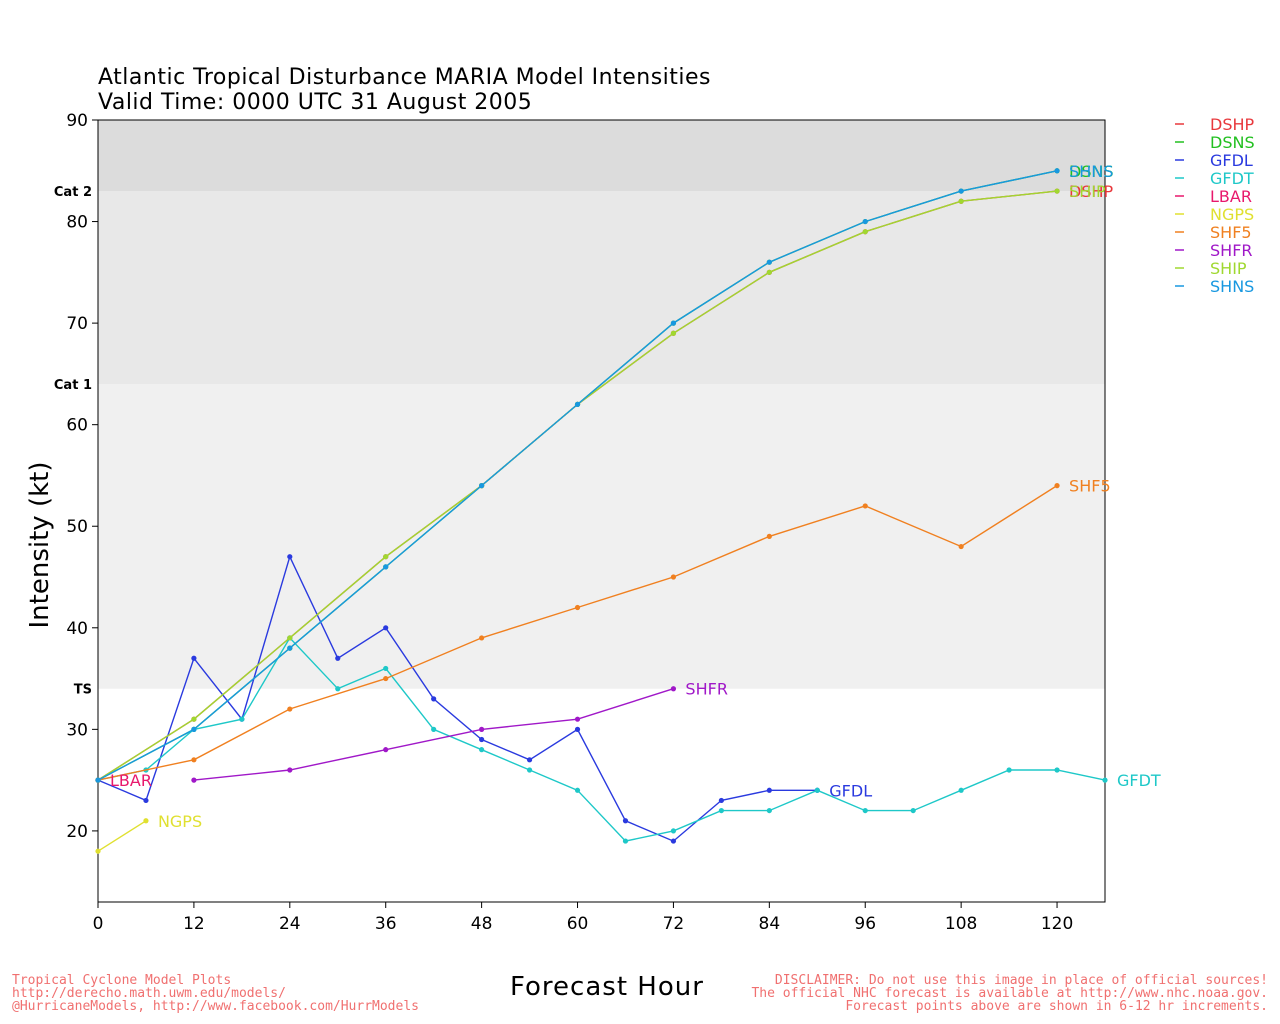 This screenshot has height=1024, width=1280. Describe the element at coordinates (706, 689) in the screenshot. I see `series-end-label-shfr: SHFR` at that location.